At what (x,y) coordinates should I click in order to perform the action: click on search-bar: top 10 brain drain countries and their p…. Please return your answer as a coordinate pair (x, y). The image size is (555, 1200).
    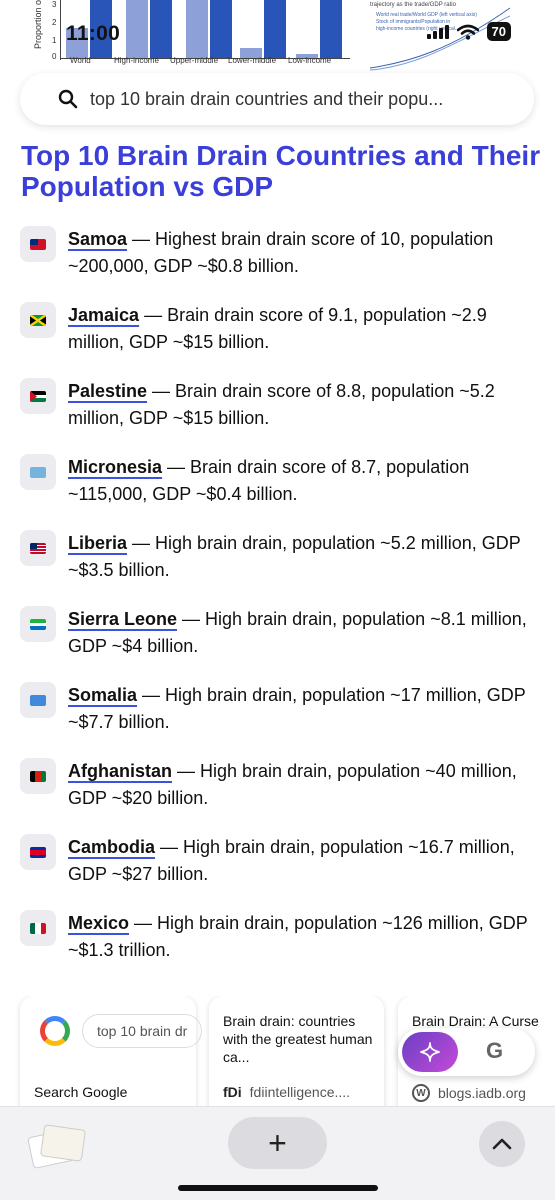
    Looking at the image, I should click on (277, 99).